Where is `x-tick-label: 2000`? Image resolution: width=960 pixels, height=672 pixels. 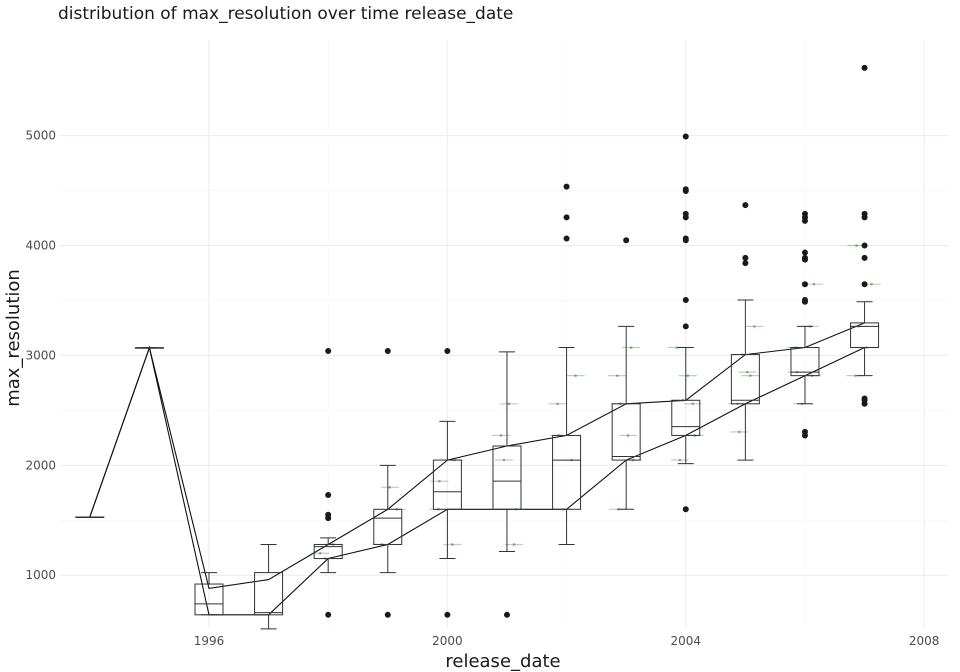 x-tick-label: 2000 is located at coordinates (447, 641).